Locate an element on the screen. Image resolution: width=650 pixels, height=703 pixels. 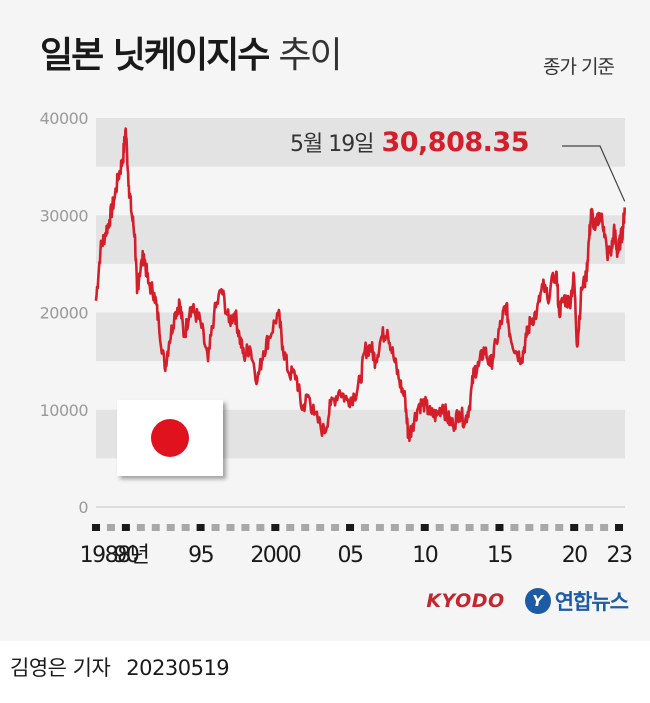
y-tick-label: 10000 is located at coordinates (64, 410).